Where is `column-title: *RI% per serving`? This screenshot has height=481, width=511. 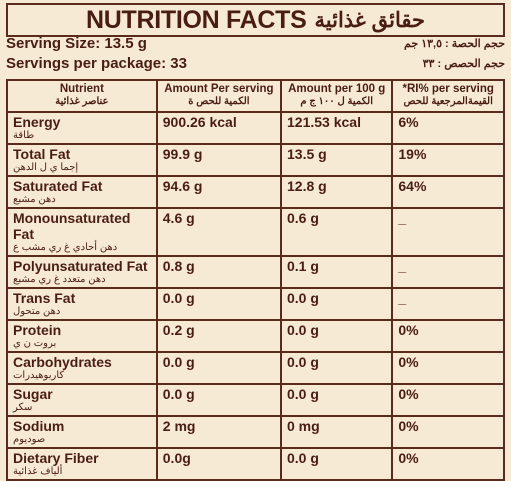 column-title: *RI% per serving is located at coordinates (448, 89).